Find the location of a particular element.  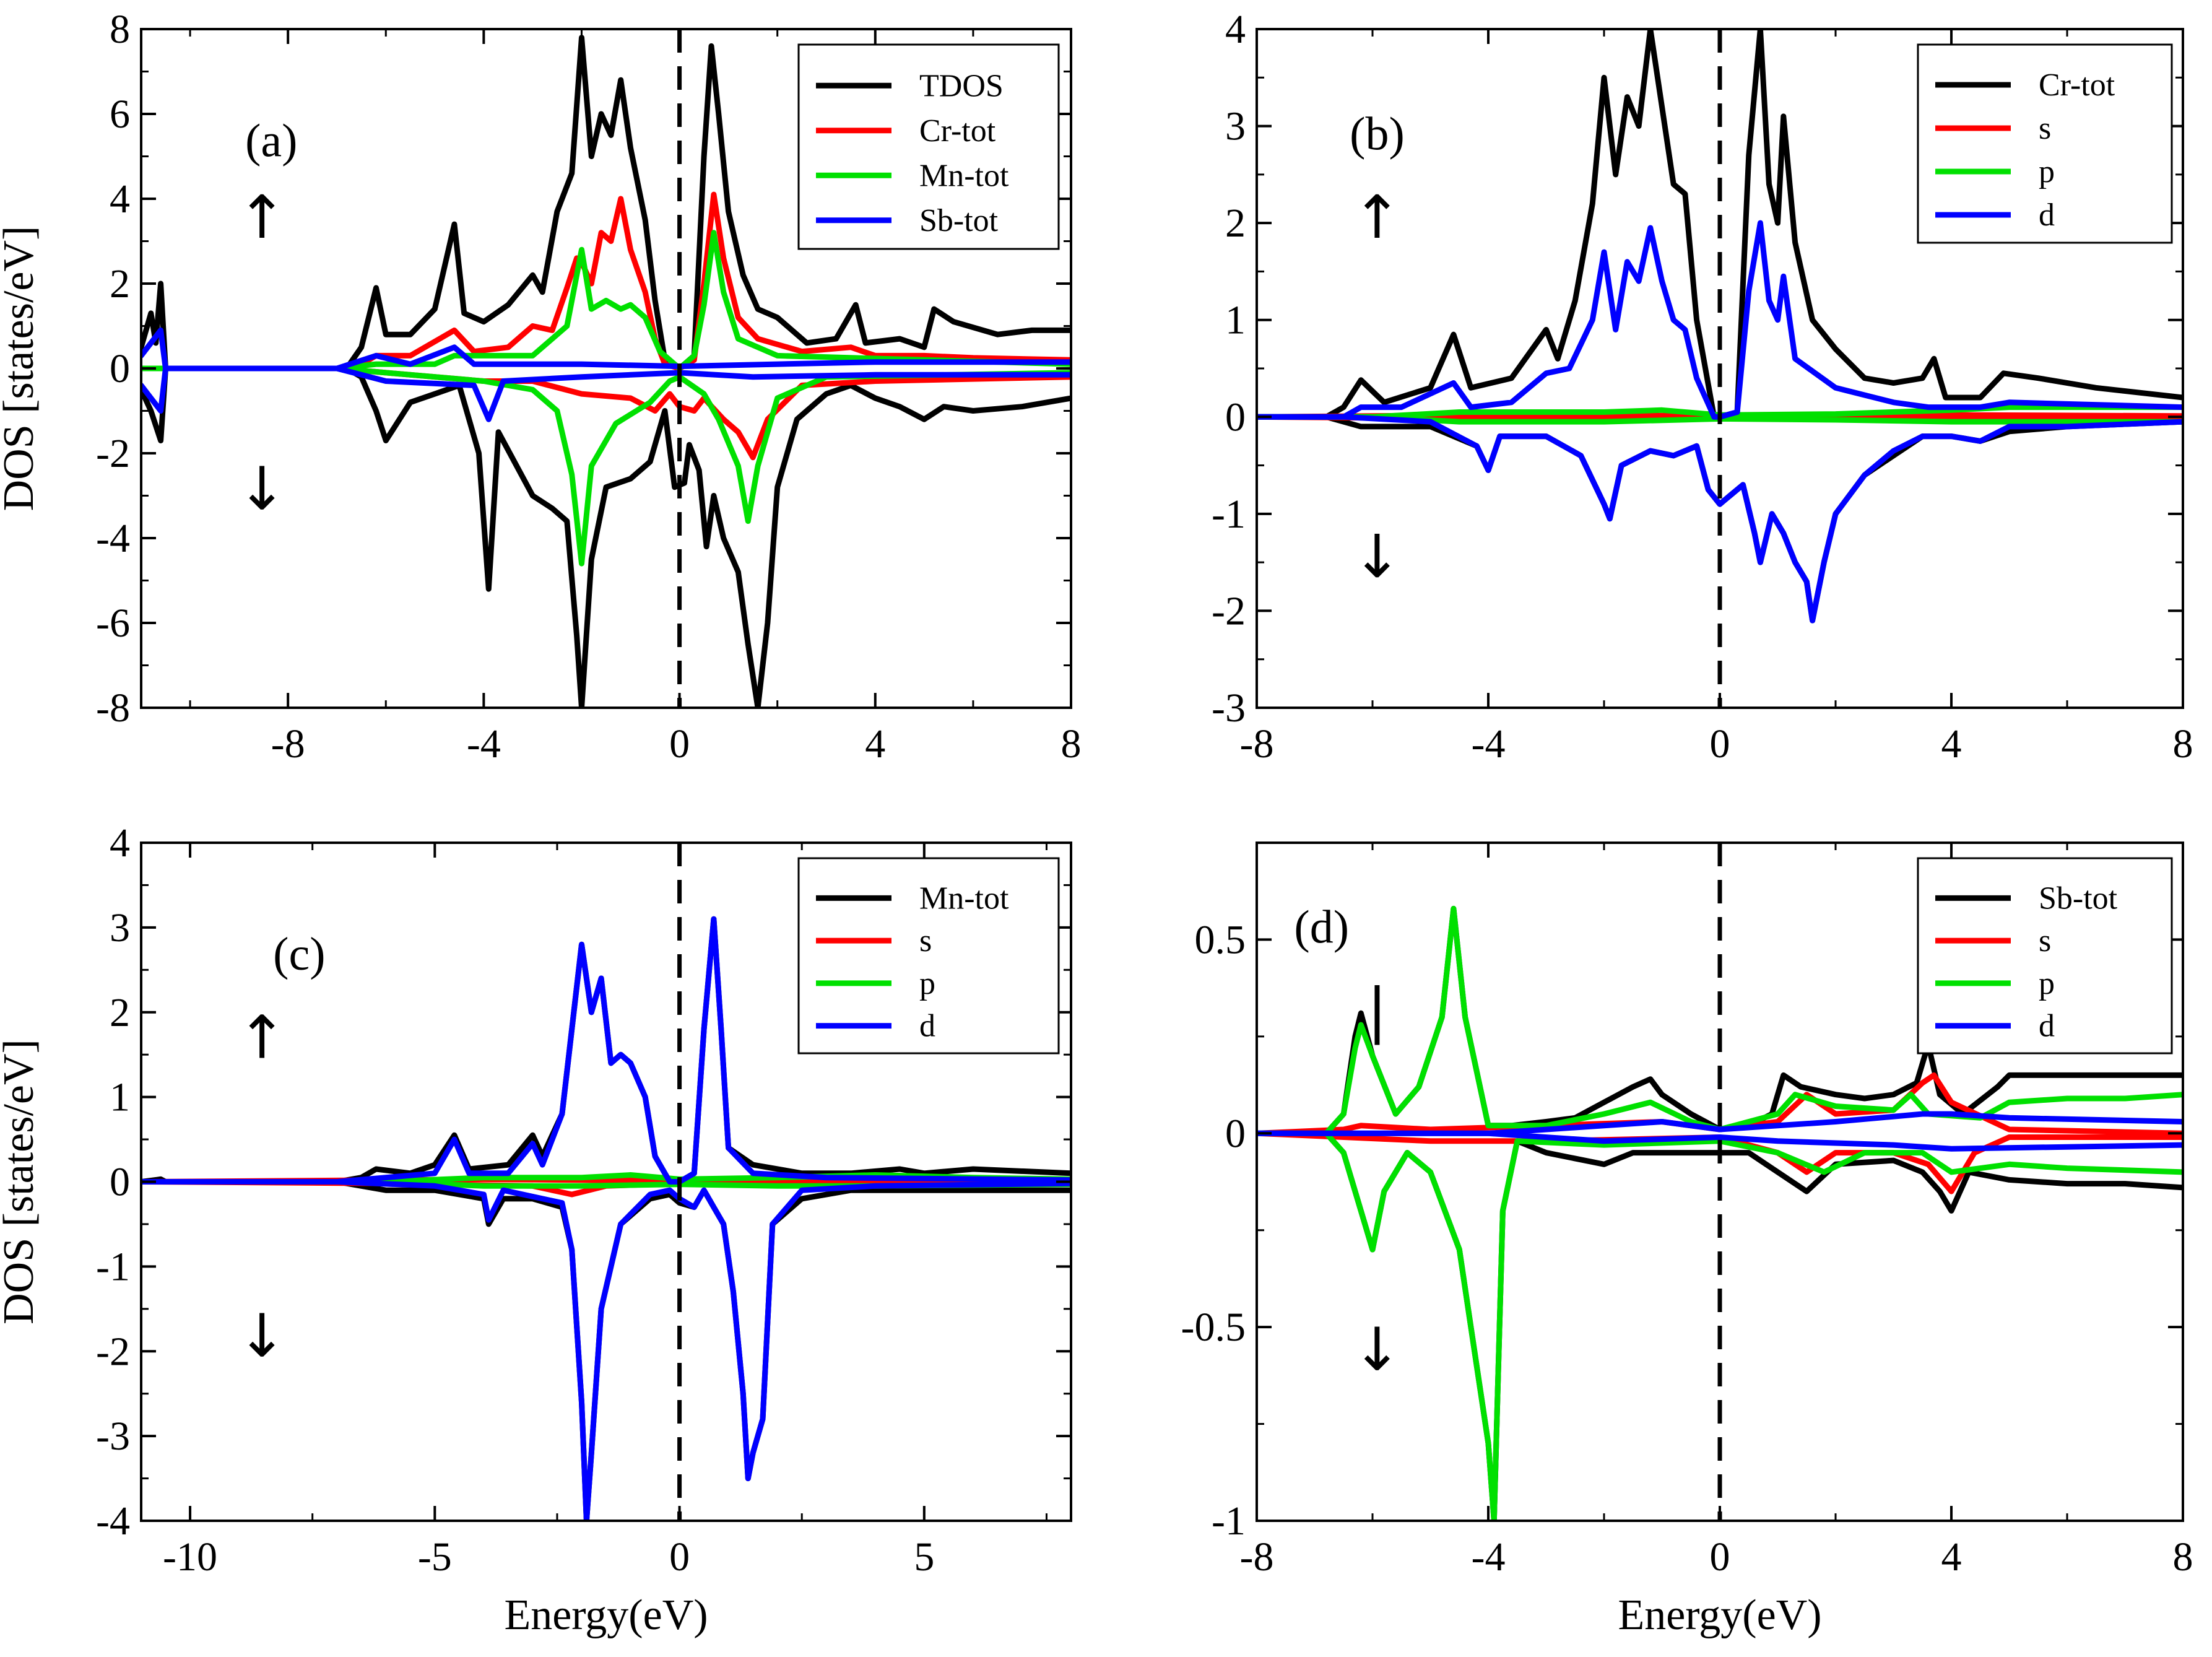

legend-label: TDOS is located at coordinates (961, 85).